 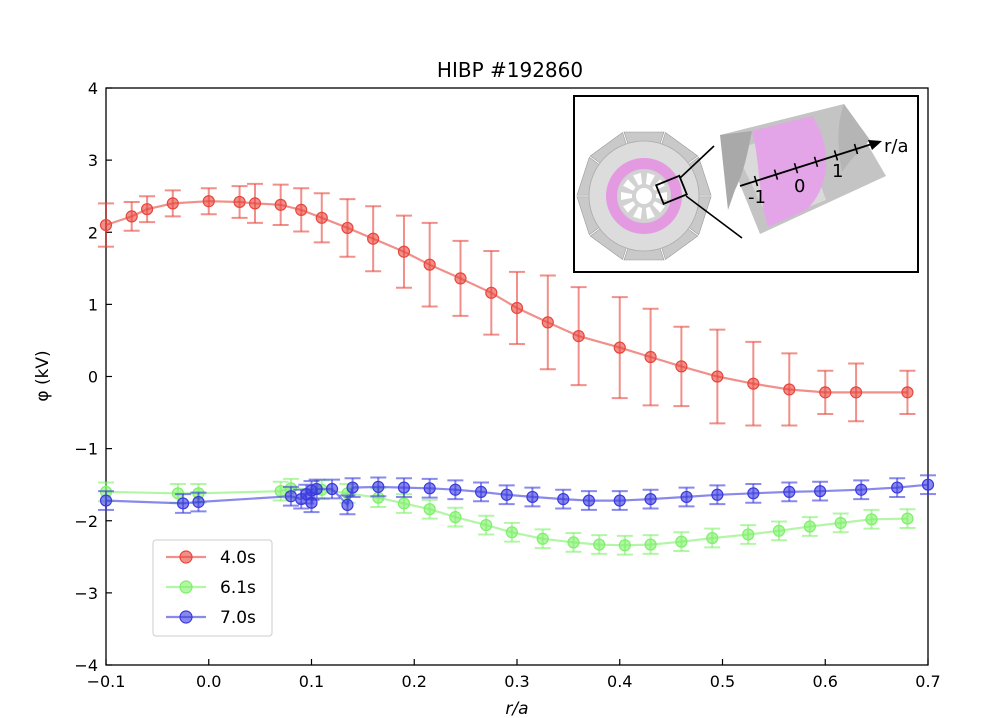 I want to click on legend-item-4.0s: 4.0s, so click(x=211, y=558).